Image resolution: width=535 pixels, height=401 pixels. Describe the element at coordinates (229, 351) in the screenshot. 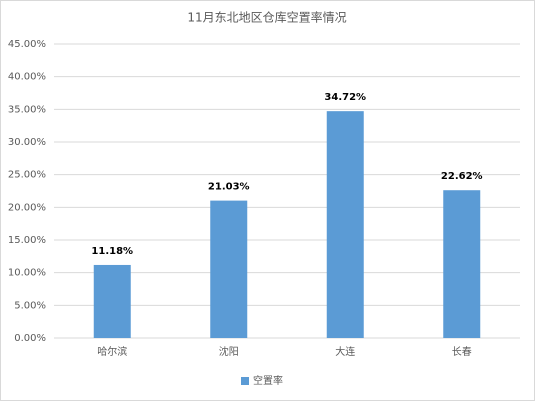

I see `x-tick-label: 沈阳` at that location.